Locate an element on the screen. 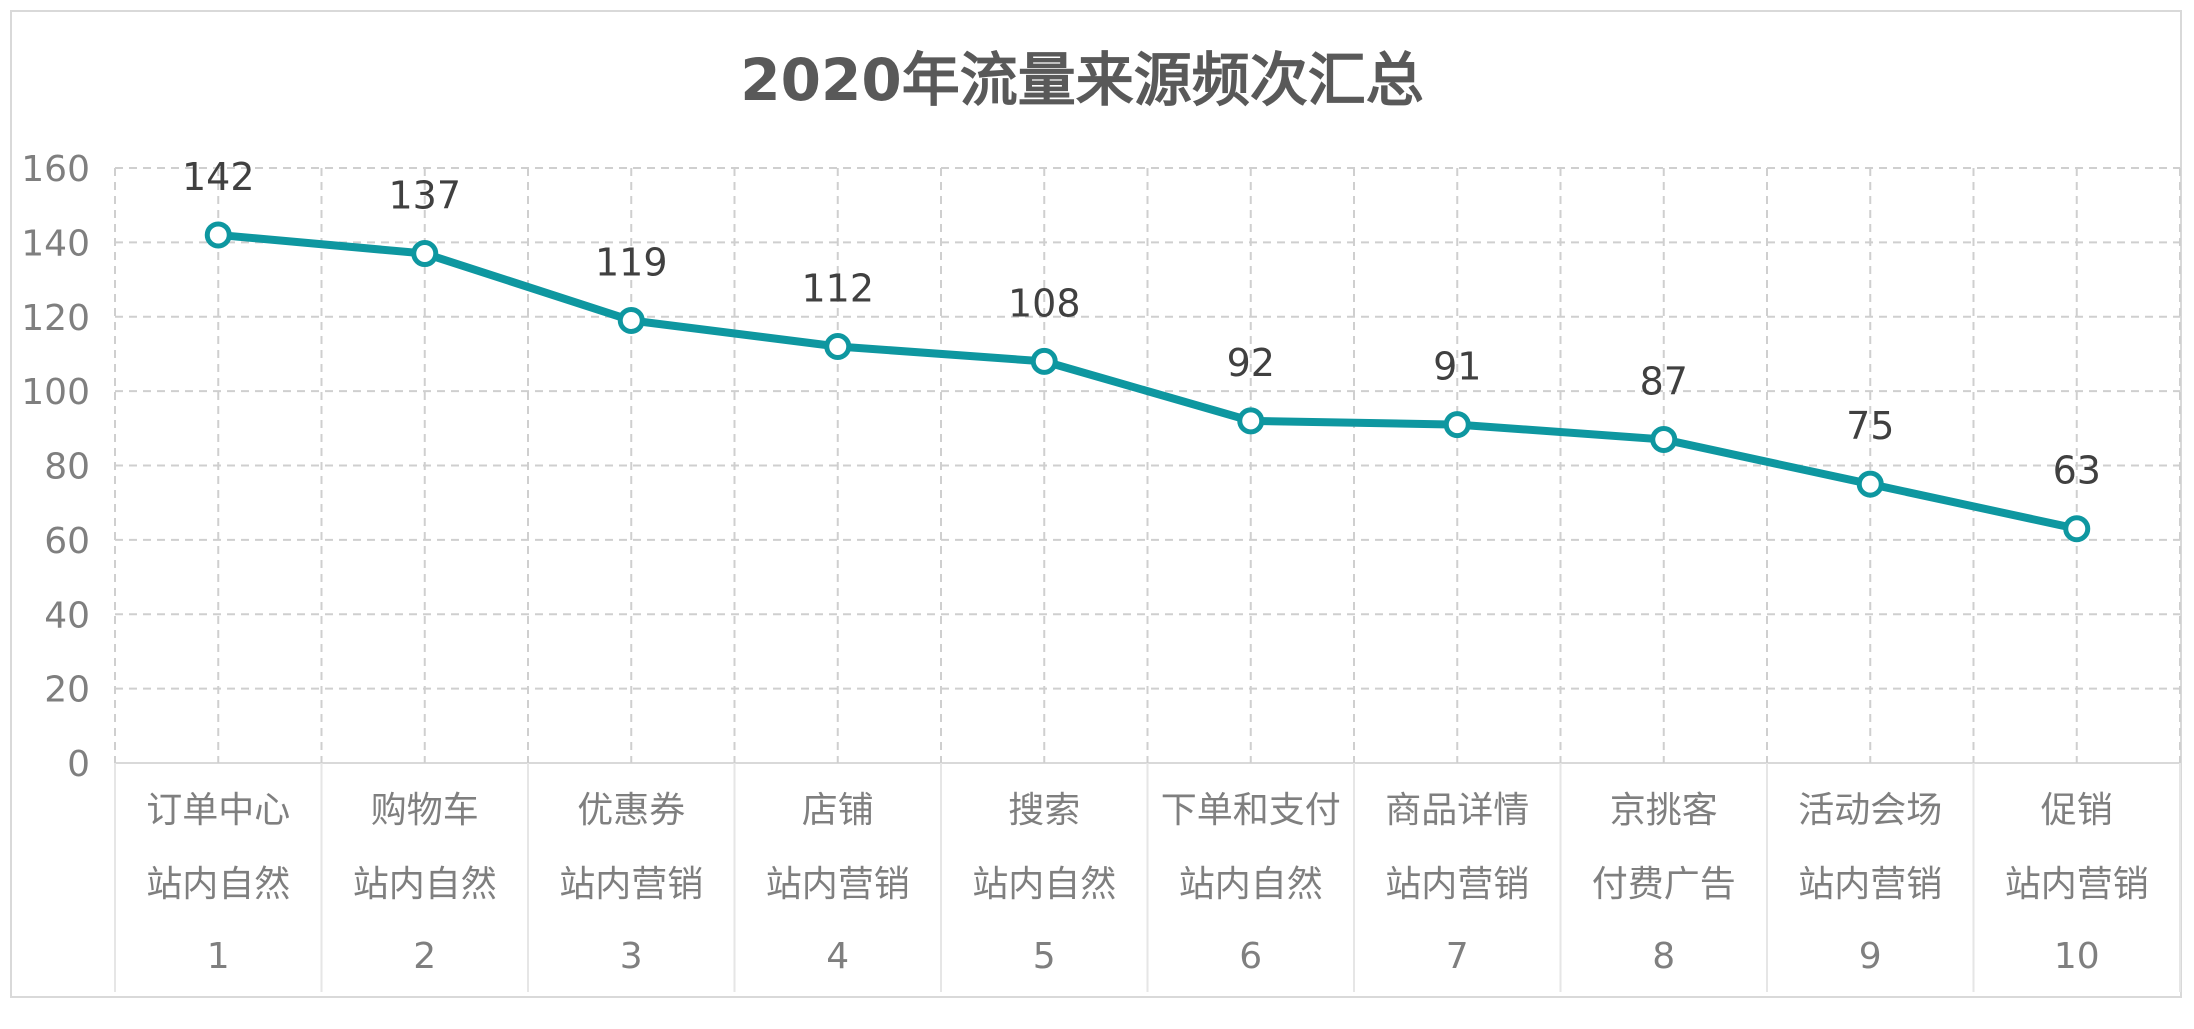 The width and height of the screenshot is (2194, 1029). category-label: 9 is located at coordinates (1870, 956).